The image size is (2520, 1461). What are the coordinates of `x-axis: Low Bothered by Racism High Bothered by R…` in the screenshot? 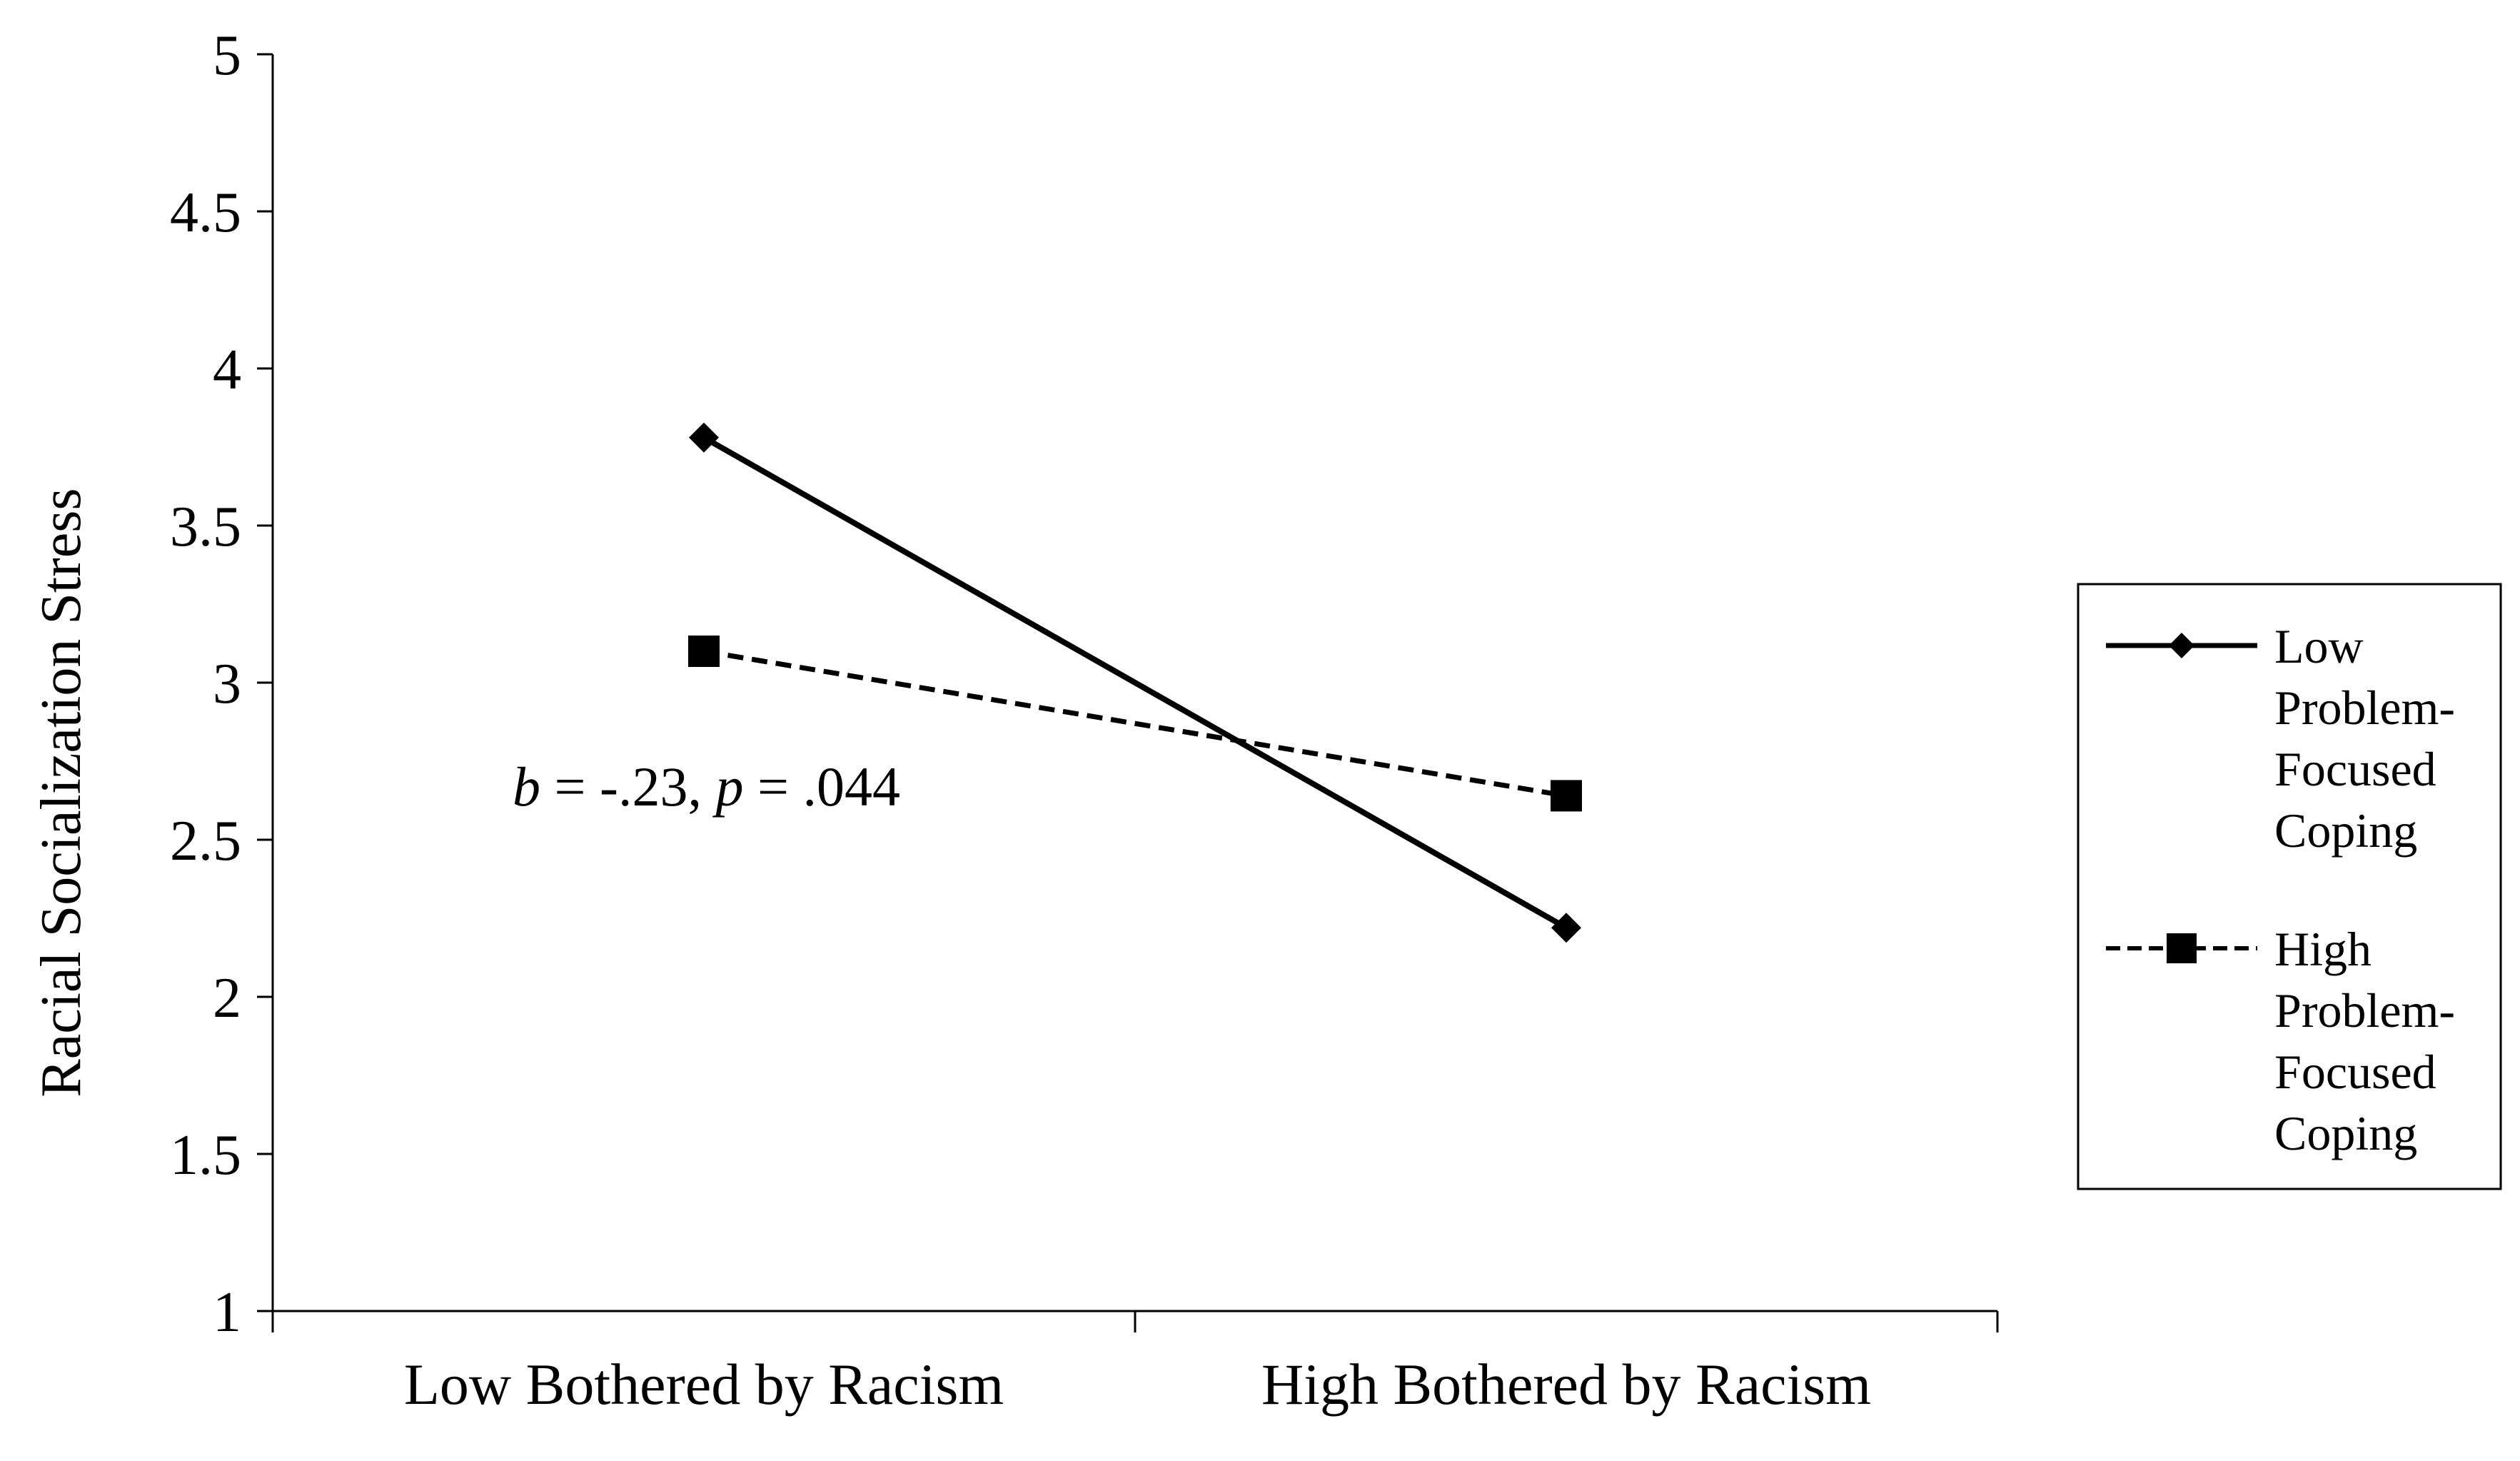 It's located at (1135, 1363).